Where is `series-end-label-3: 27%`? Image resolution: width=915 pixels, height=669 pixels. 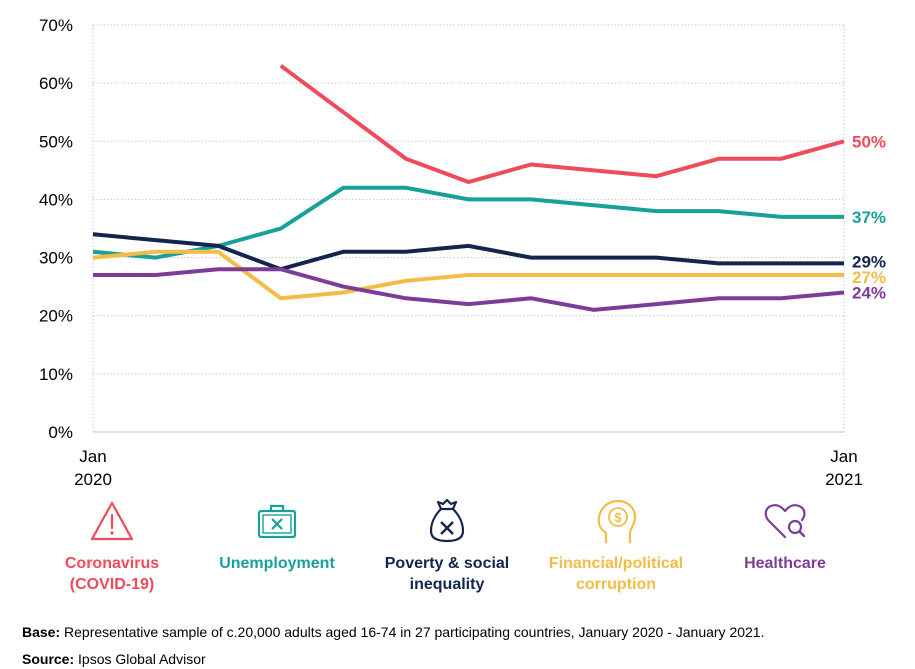
series-end-label-3: 27% is located at coordinates (869, 277).